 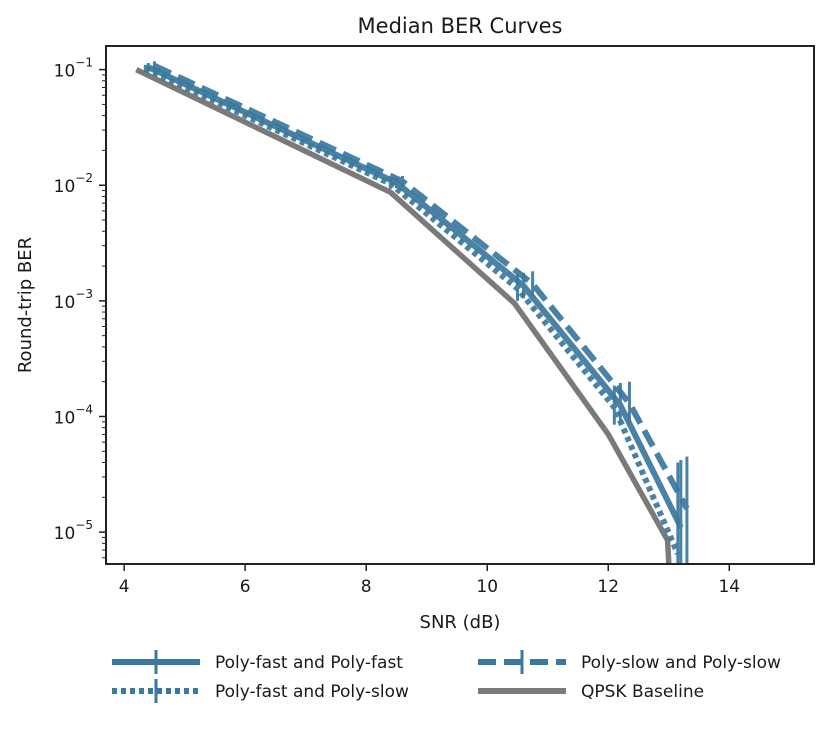 What do you see at coordinates (124, 587) in the screenshot?
I see `x-tick-label: 4` at bounding box center [124, 587].